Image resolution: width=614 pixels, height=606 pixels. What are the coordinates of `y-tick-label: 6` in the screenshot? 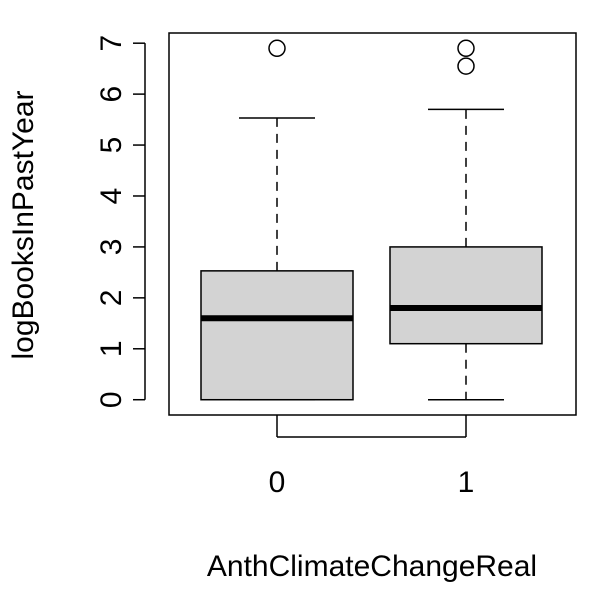 It's located at (111, 94).